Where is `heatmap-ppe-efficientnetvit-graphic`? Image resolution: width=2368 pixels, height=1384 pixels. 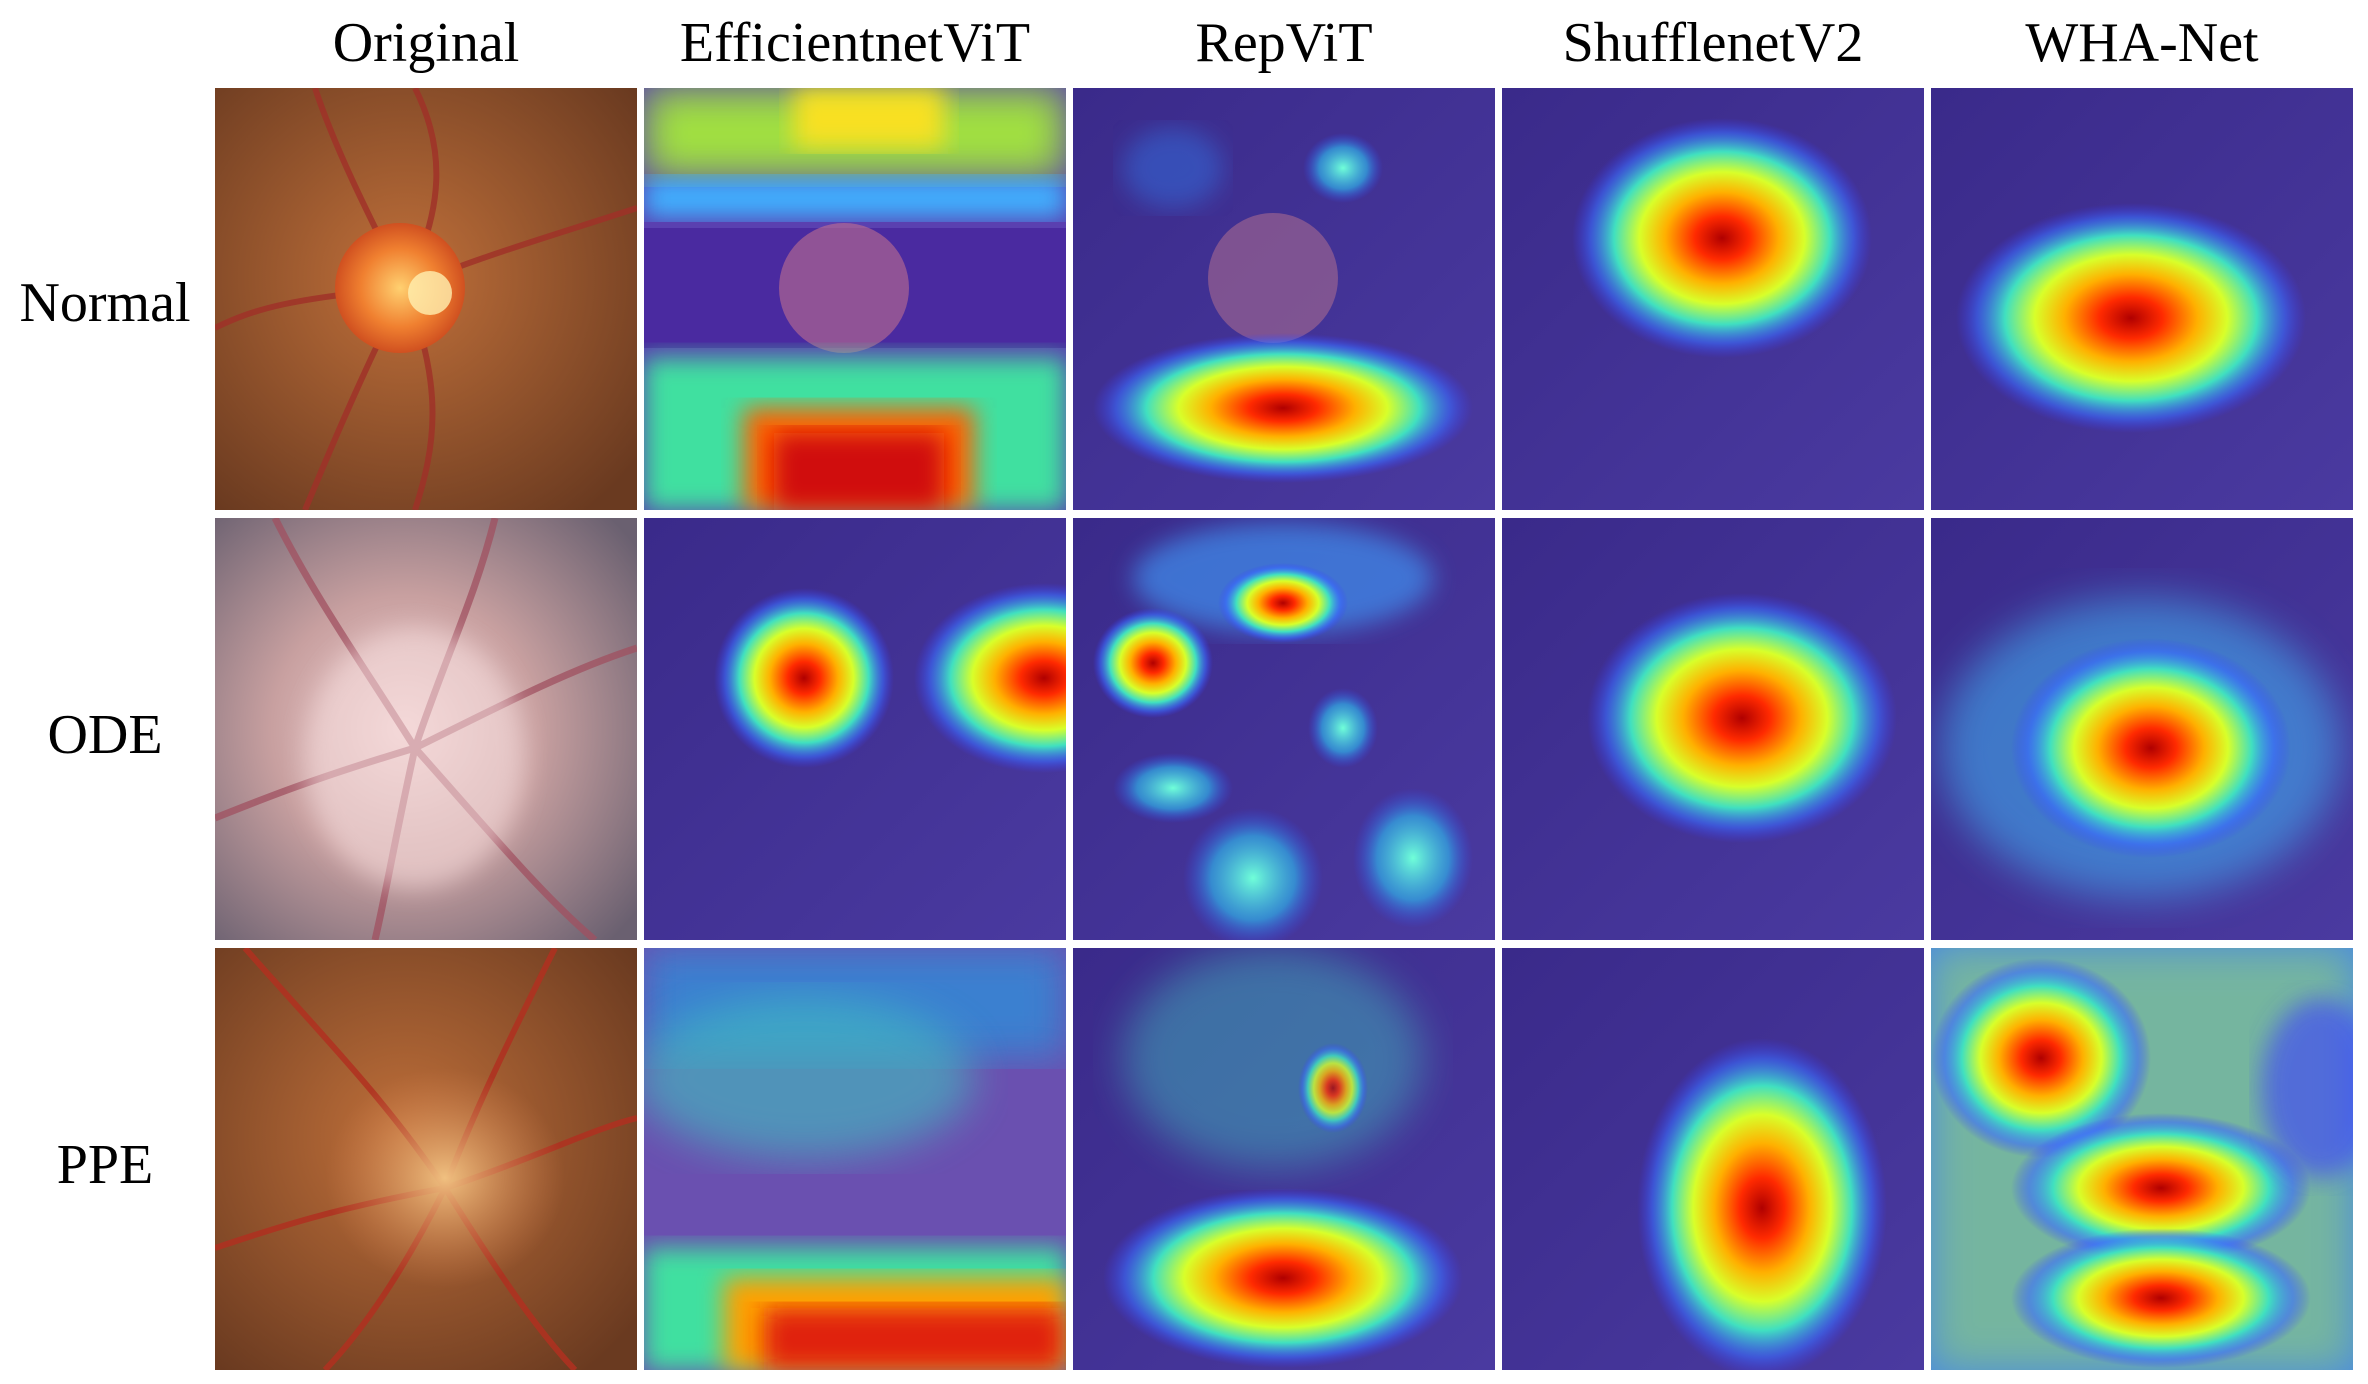 heatmap-ppe-efficientnetvit-graphic is located at coordinates (855, 1159).